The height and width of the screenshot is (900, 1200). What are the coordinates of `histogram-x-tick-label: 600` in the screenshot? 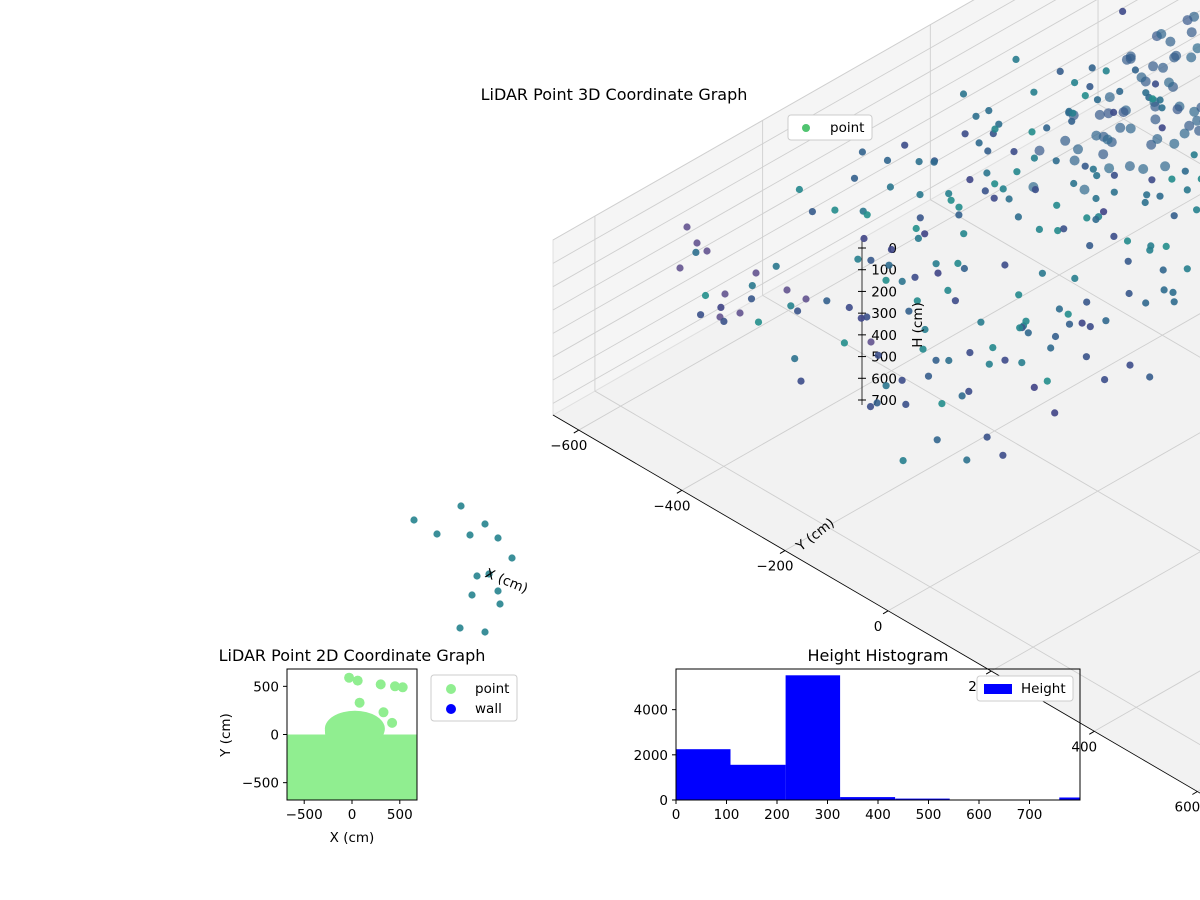 It's located at (979, 815).